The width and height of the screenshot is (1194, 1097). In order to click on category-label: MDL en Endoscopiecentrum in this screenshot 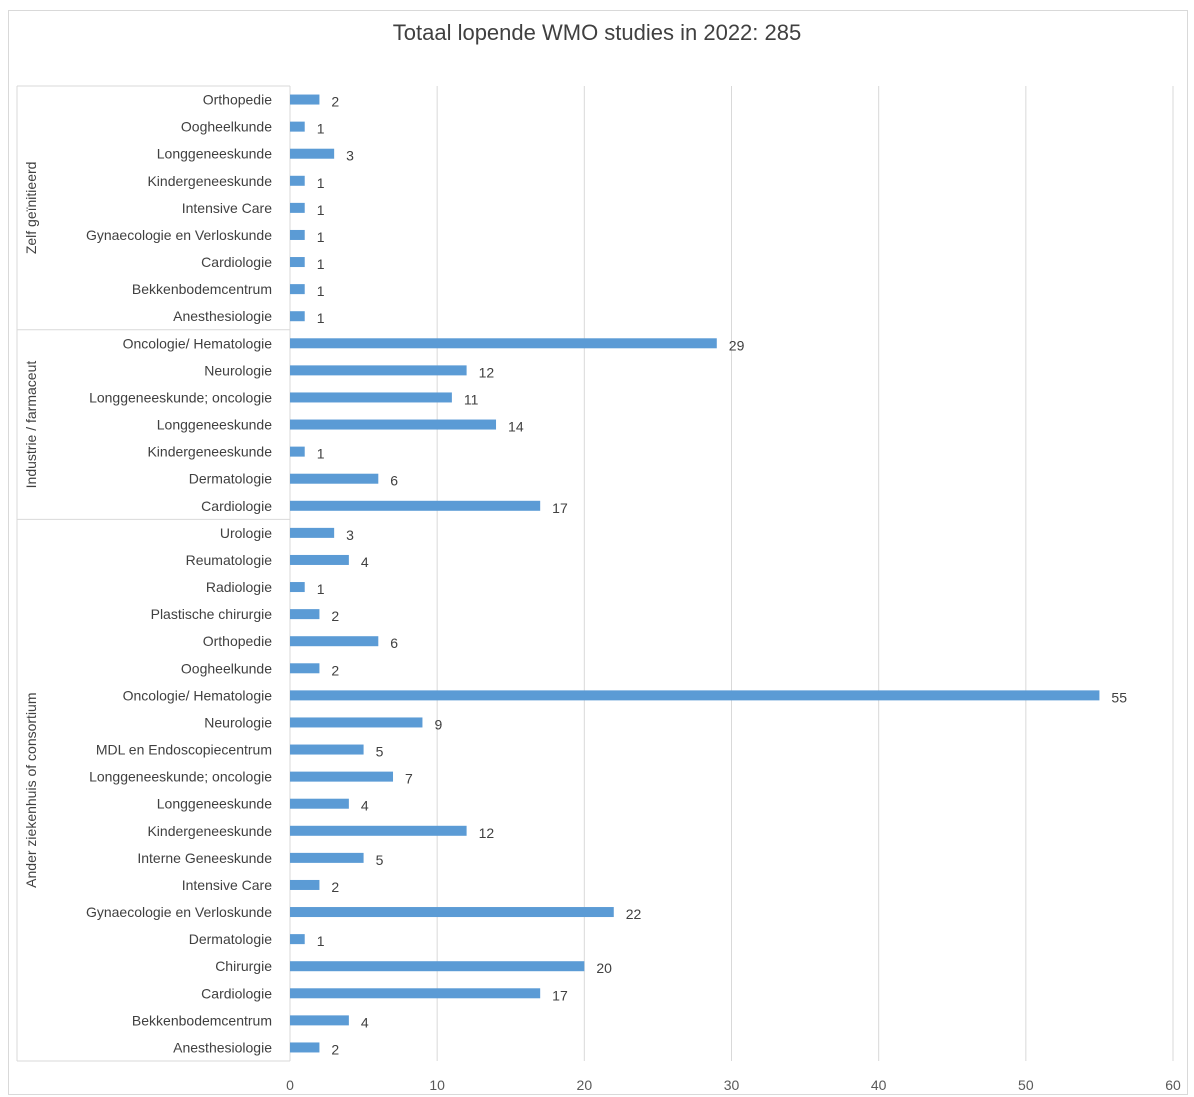, I will do `click(184, 750)`.